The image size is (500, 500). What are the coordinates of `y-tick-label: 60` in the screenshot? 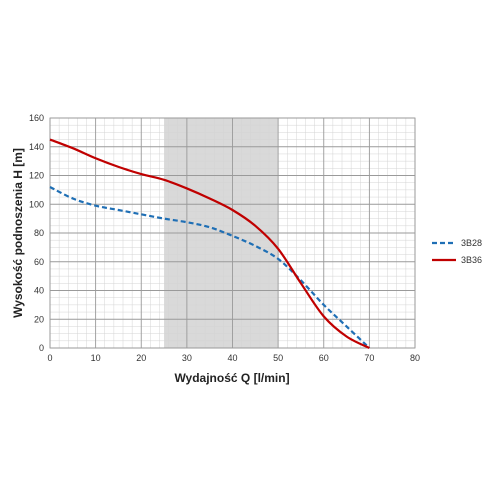 It's located at (39, 262).